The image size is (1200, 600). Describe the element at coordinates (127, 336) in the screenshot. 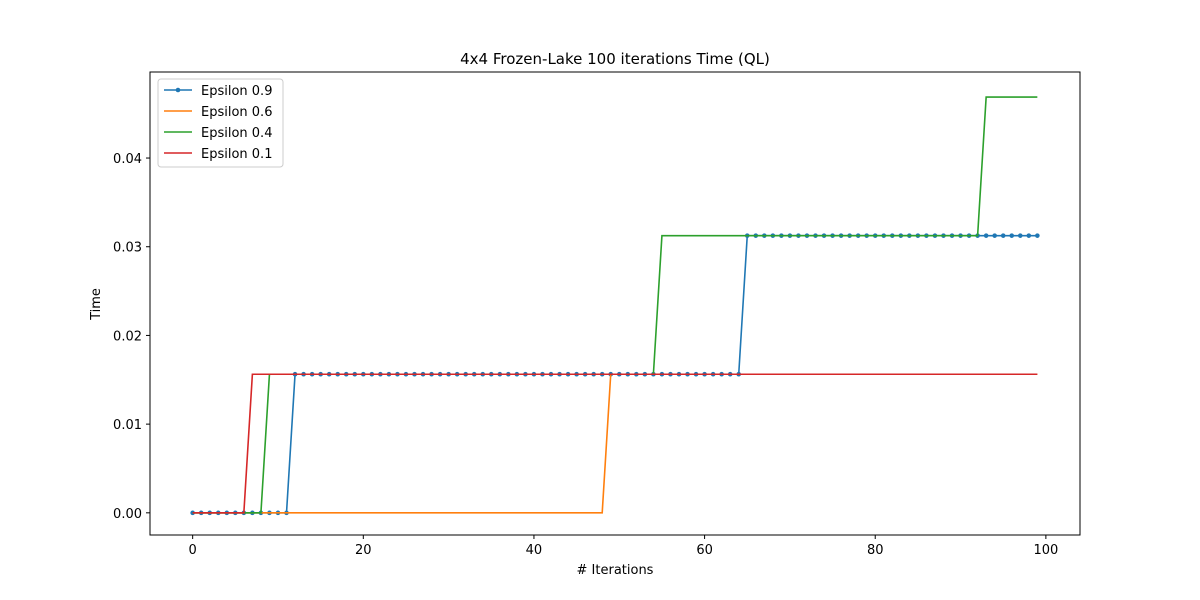

I see `y-tick-label: 0.02` at that location.